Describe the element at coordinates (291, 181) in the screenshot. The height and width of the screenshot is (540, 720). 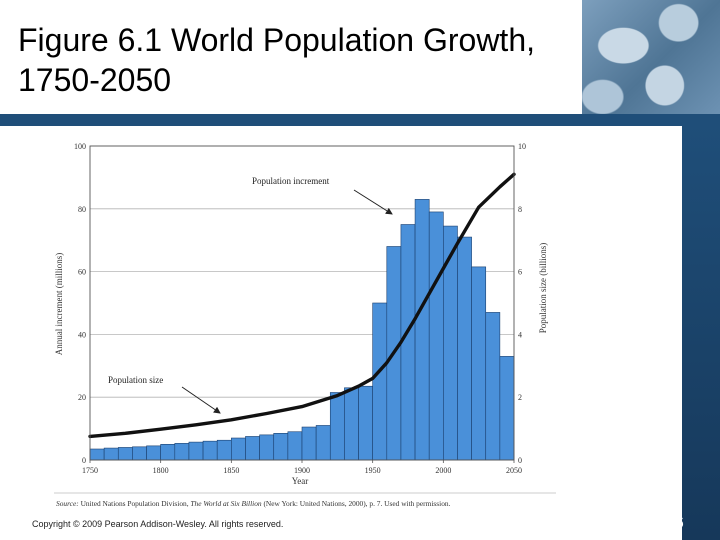
I see `annotation-population-increment-label: Population increment` at that location.